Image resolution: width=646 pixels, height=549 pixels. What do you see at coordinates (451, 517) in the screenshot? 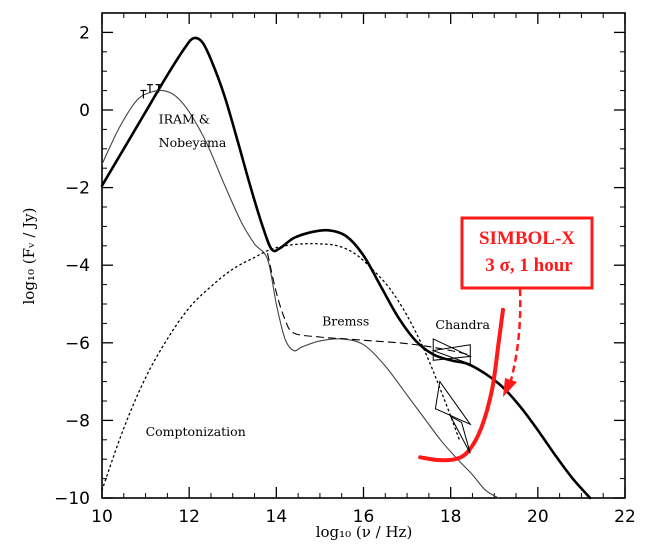
I see `x-tick-label: 18` at bounding box center [451, 517].